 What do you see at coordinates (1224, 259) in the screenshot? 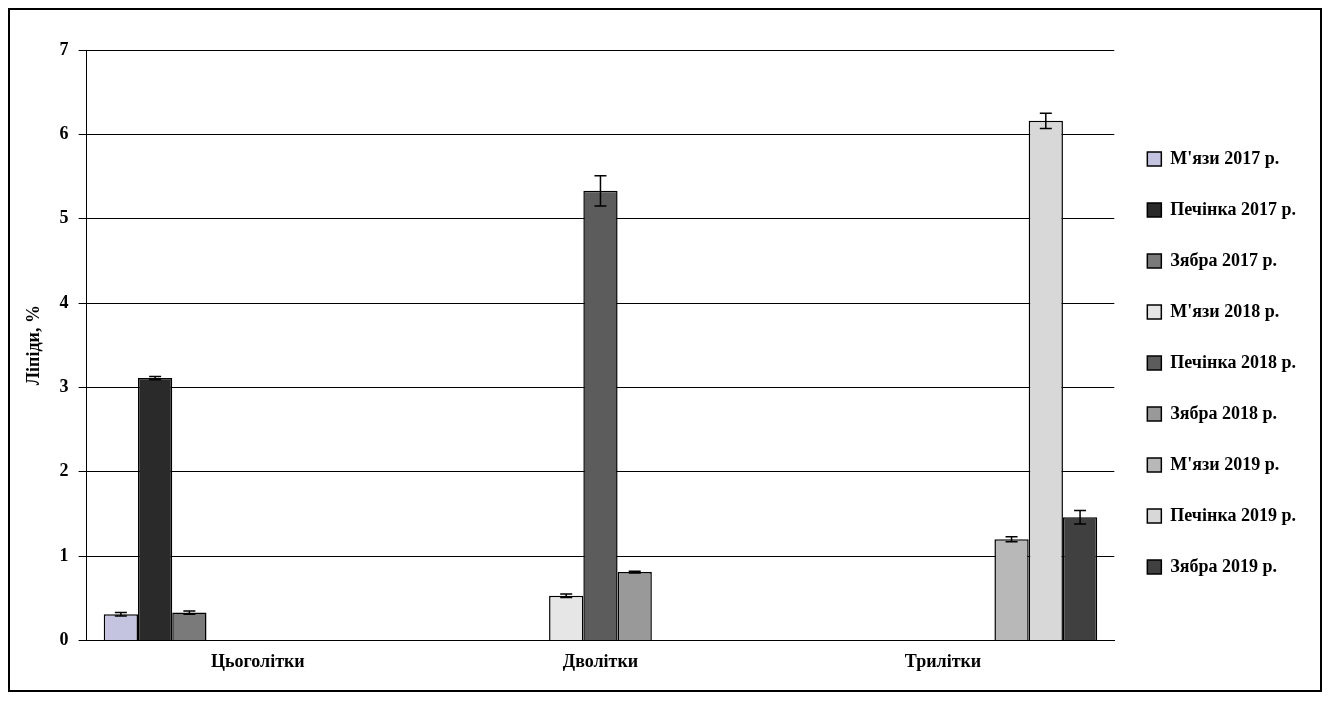
I see `legend-label: Зябра 2017 р.` at bounding box center [1224, 259].